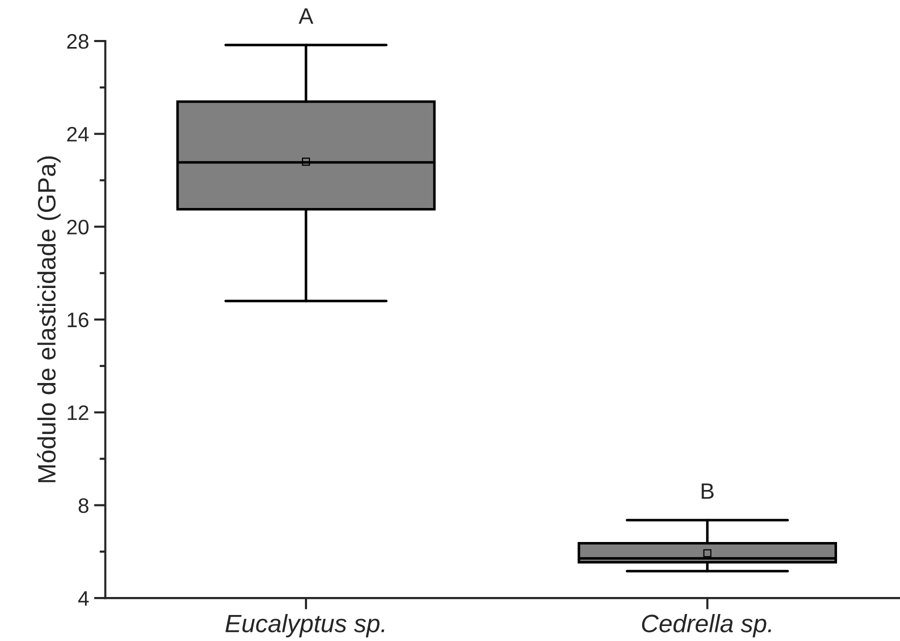  Describe the element at coordinates (78, 320) in the screenshot. I see `y-tick-label: 16` at that location.